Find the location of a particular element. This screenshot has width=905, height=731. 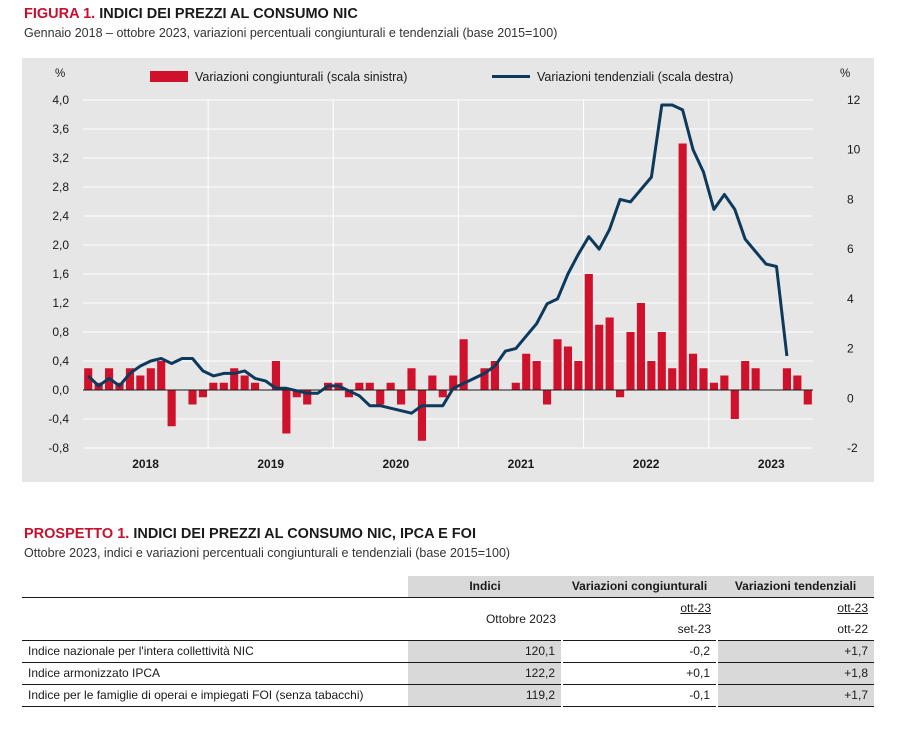

subheader-indici-date: Ottobre 2023 is located at coordinates (485, 619).